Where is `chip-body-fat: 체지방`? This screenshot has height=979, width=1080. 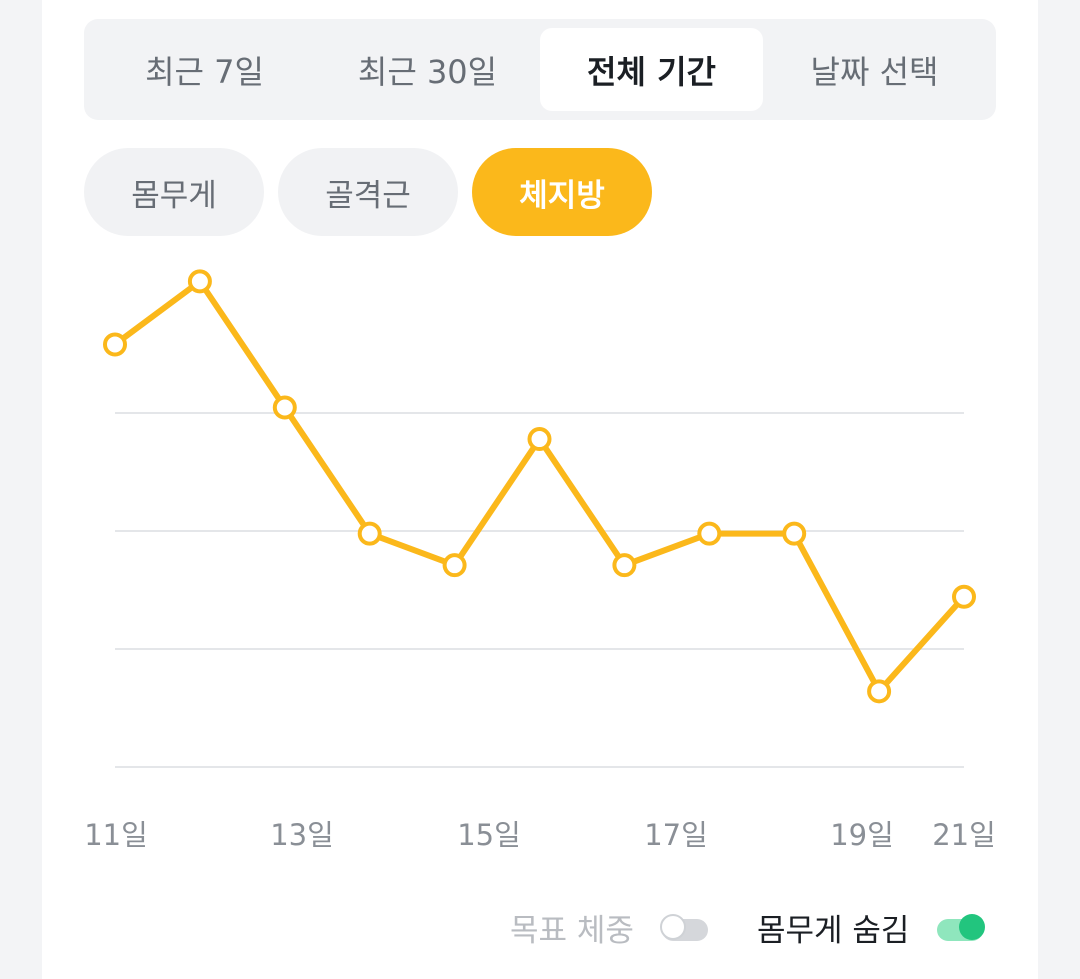
chip-body-fat: 체지방 is located at coordinates (562, 192).